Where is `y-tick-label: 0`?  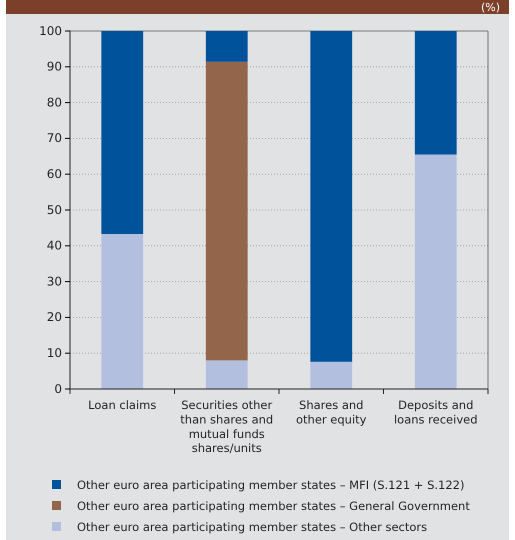
y-tick-label: 0 is located at coordinates (58, 389).